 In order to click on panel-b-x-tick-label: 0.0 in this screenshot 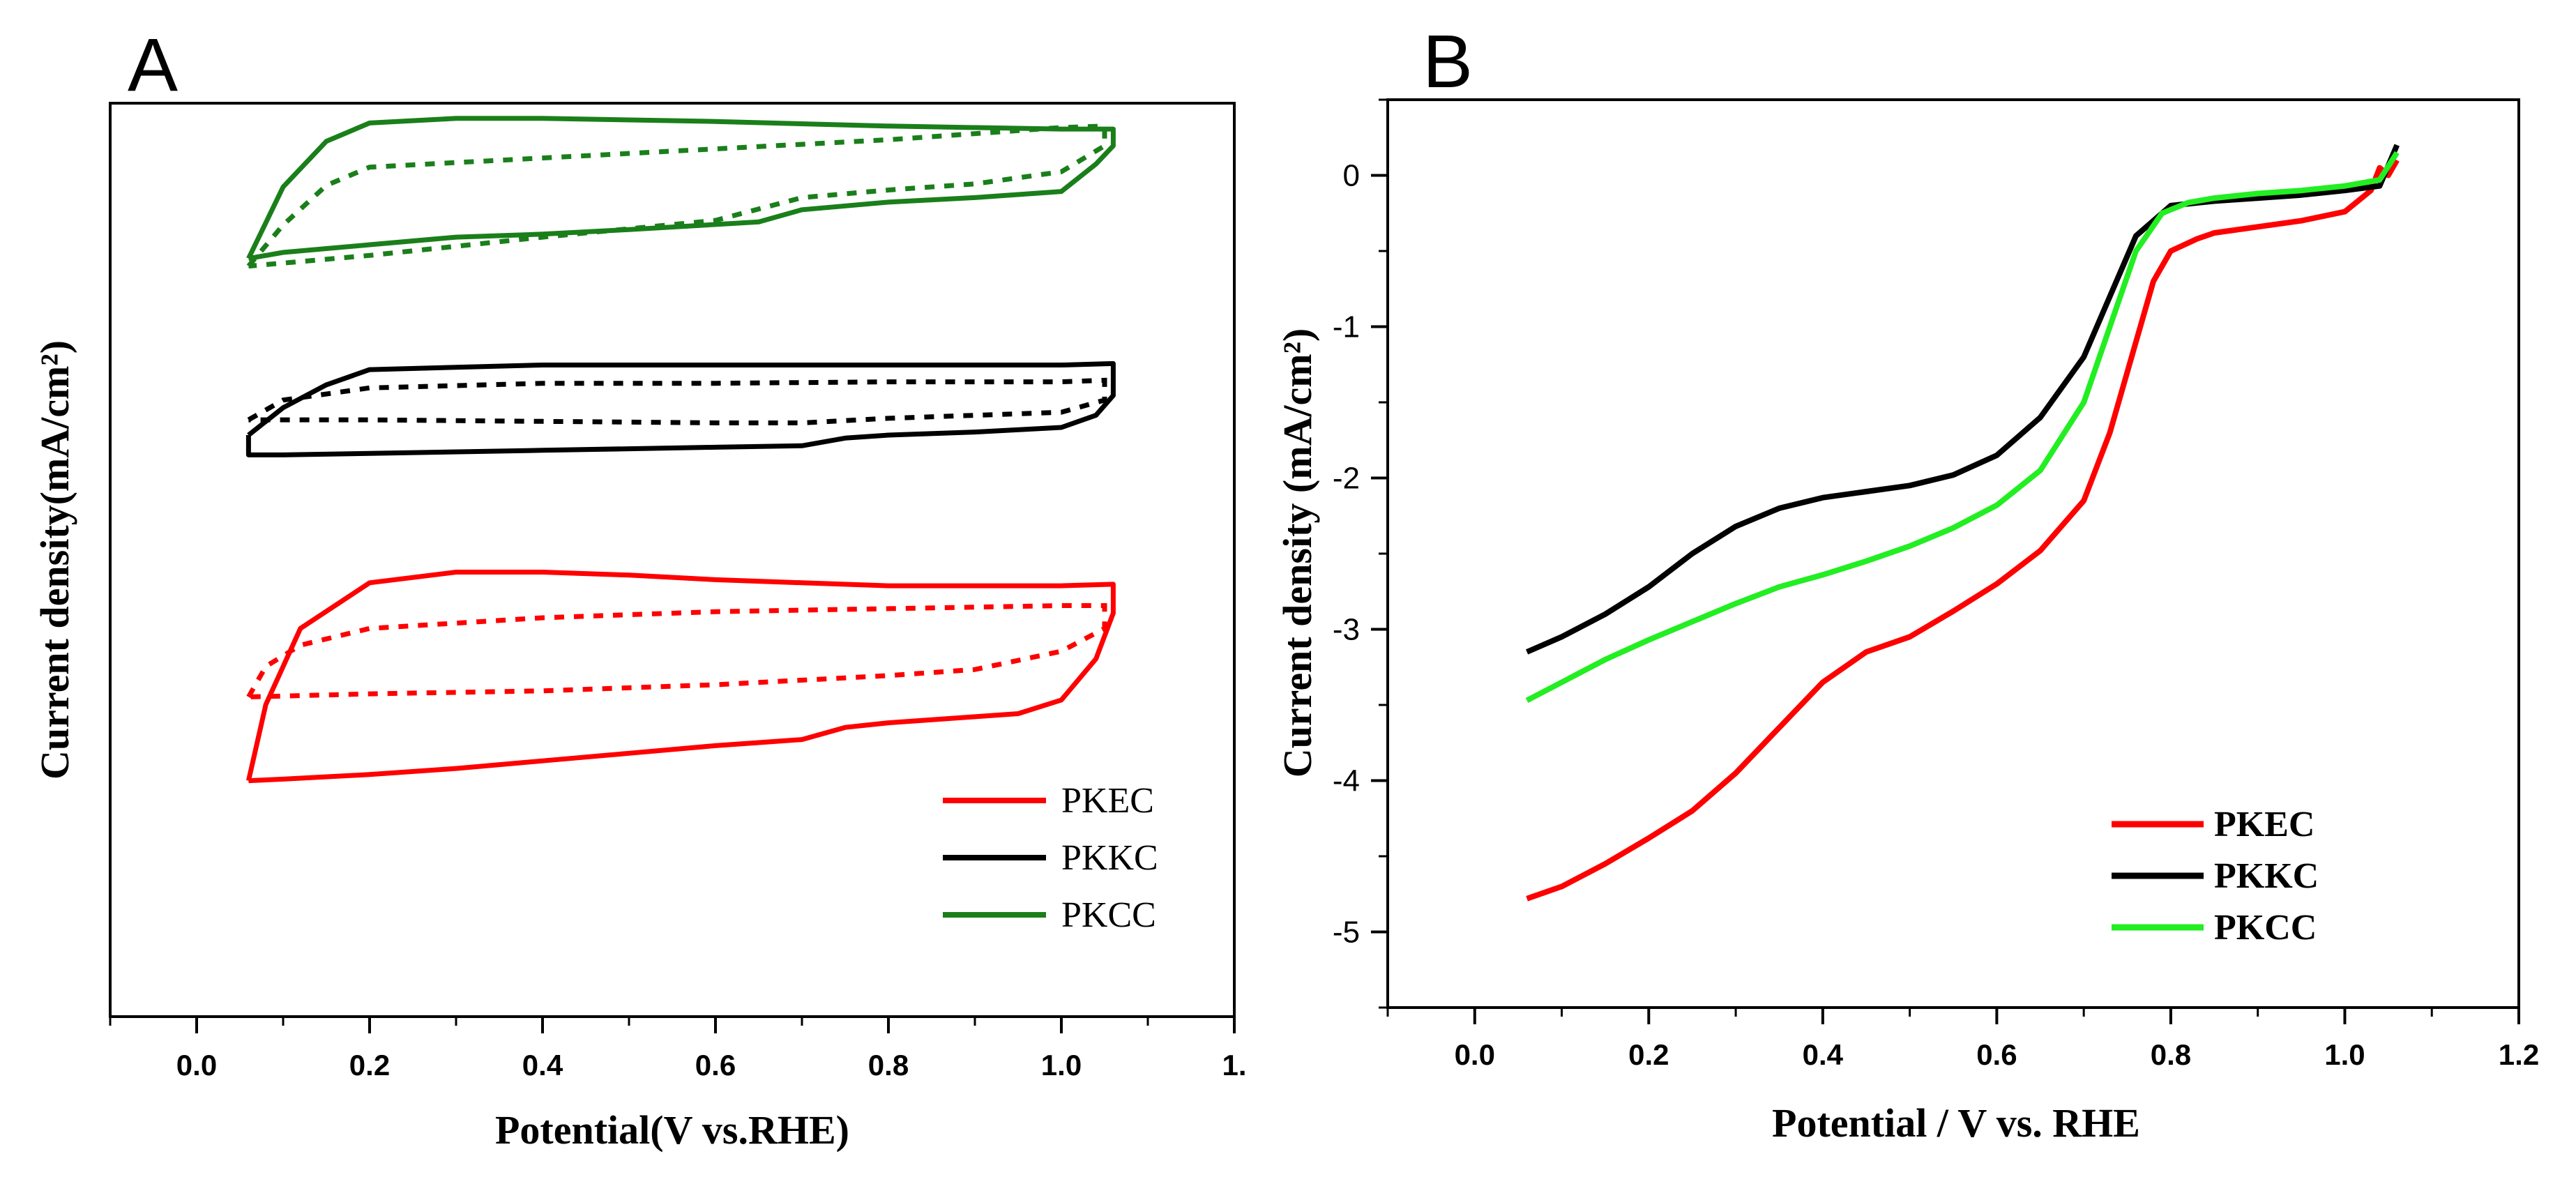, I will do `click(1475, 1054)`.